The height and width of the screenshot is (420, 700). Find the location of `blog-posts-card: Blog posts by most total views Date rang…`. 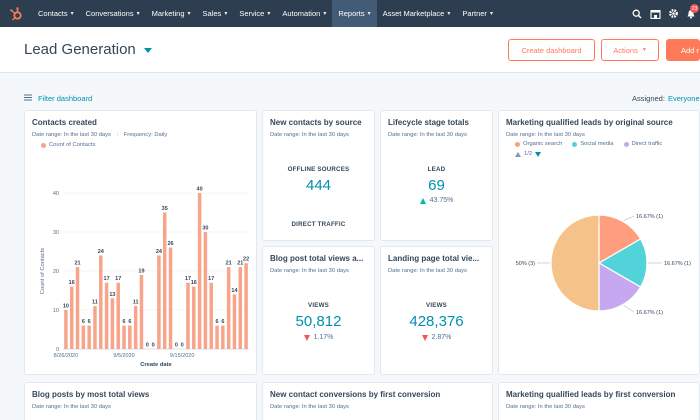

blog-posts-card: Blog posts by most total views Date rang… is located at coordinates (140, 401).